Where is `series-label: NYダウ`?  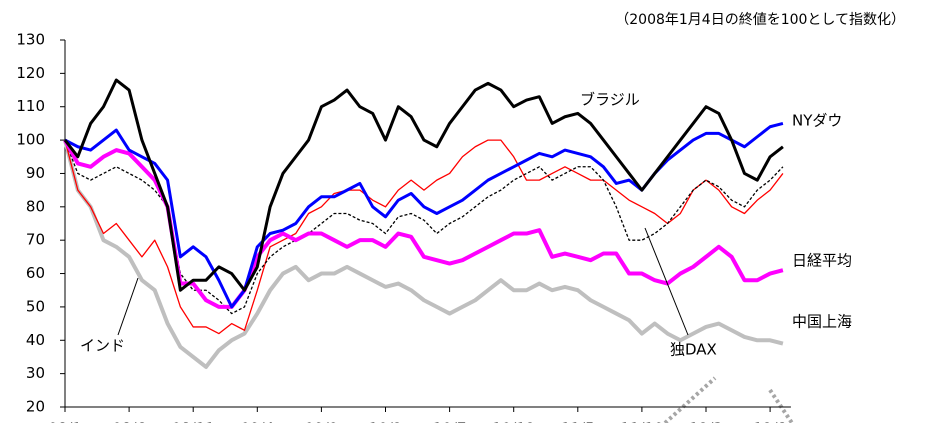
series-label: NYダウ is located at coordinates (817, 121).